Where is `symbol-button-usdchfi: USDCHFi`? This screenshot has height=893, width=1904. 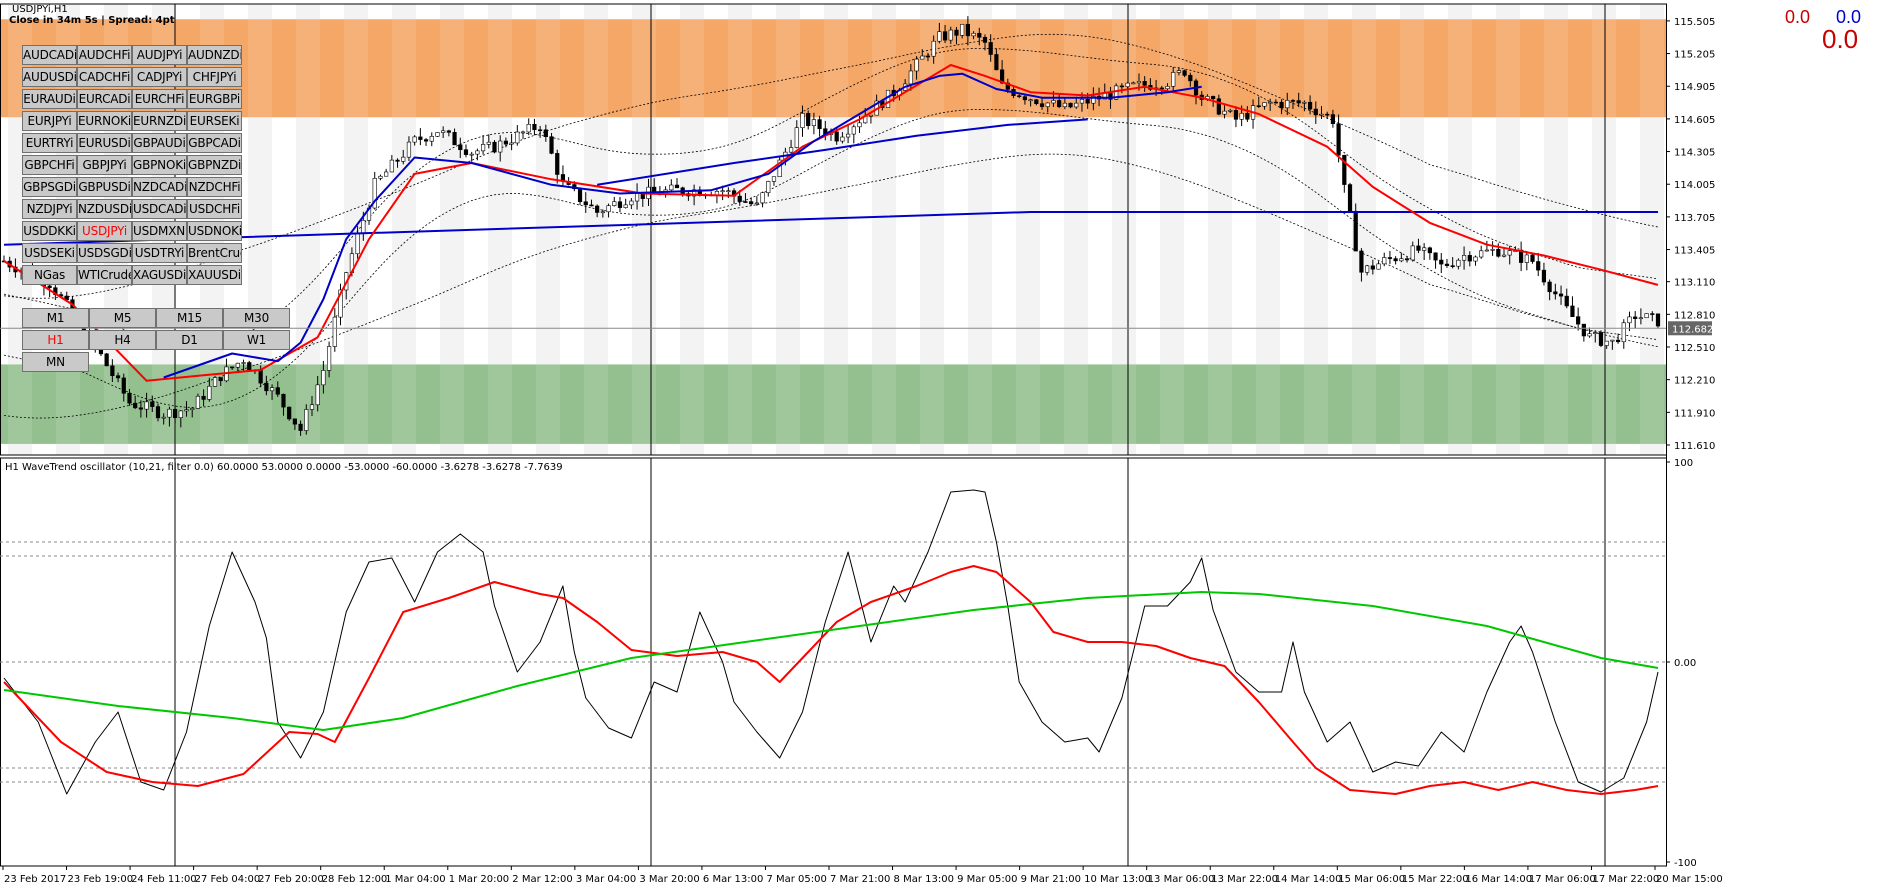 symbol-button-usdchfi: USDCHFi is located at coordinates (214, 209).